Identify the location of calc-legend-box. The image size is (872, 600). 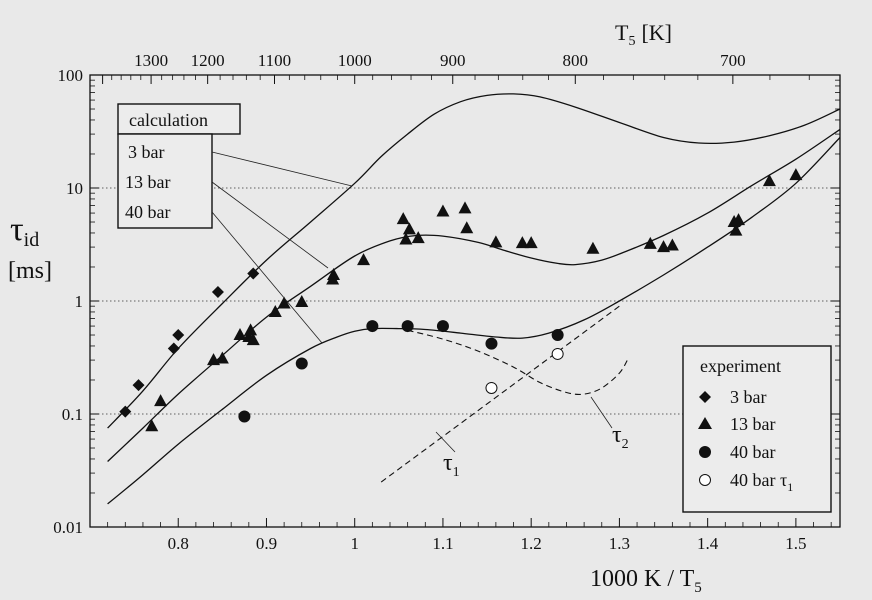
(165, 181).